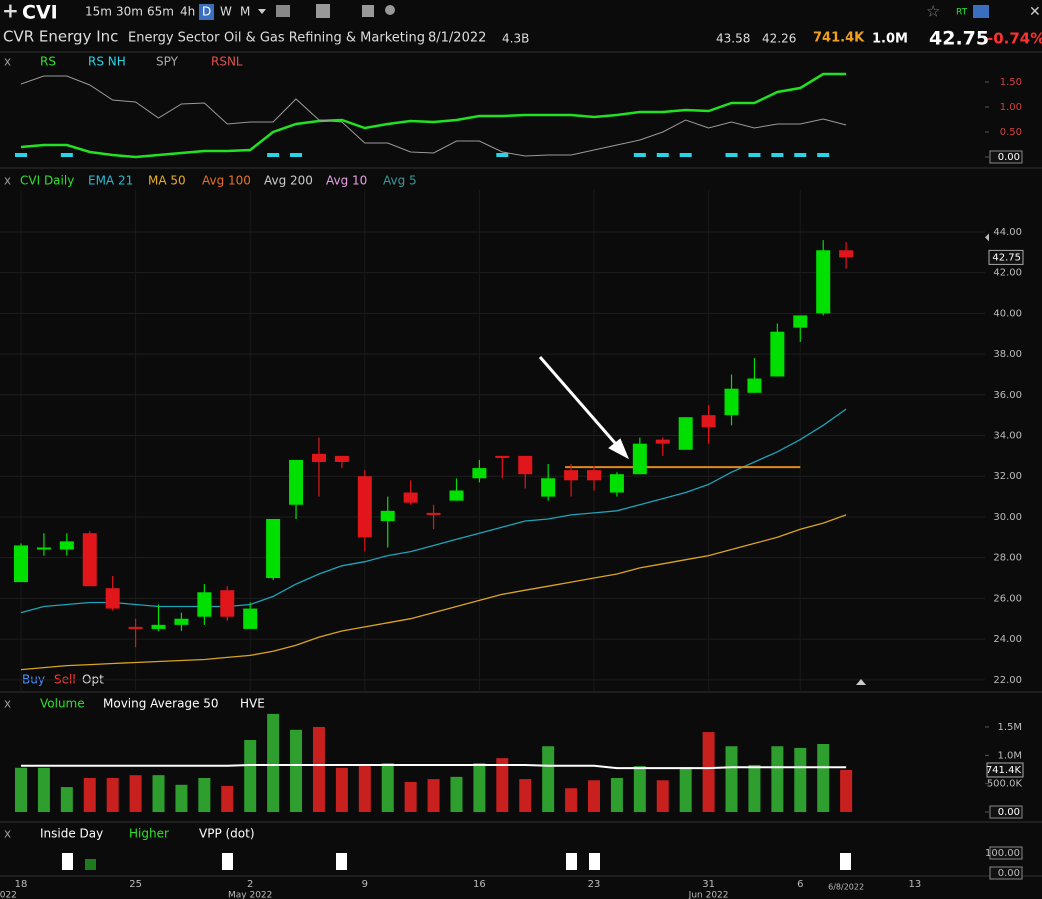 This screenshot has height=899, width=1042. What do you see at coordinates (71, 834) in the screenshot?
I see `legend-item: Inside Day` at bounding box center [71, 834].